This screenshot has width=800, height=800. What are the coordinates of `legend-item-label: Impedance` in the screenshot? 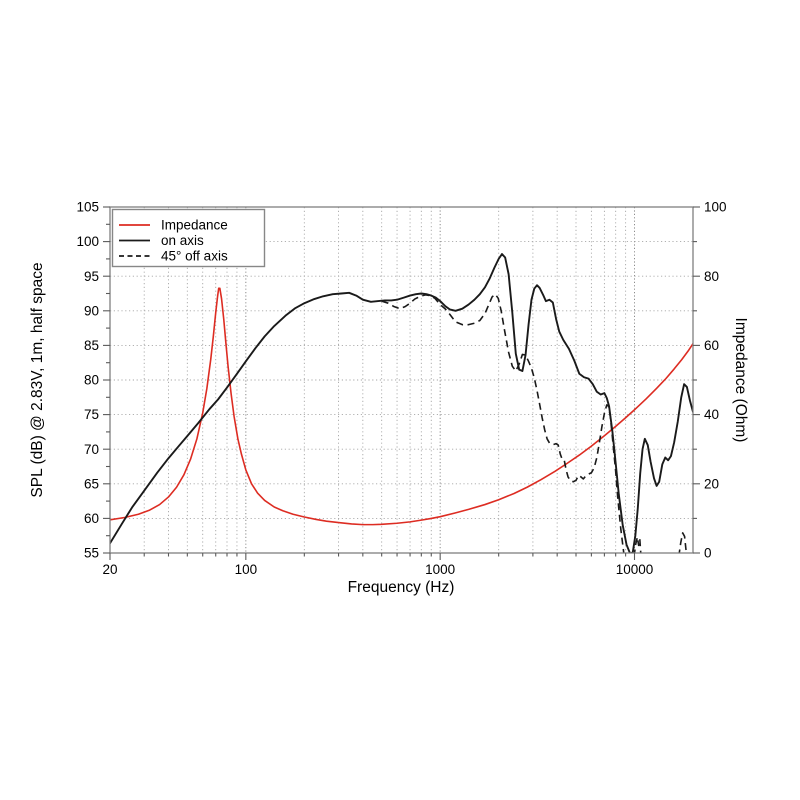 It's located at (194, 225).